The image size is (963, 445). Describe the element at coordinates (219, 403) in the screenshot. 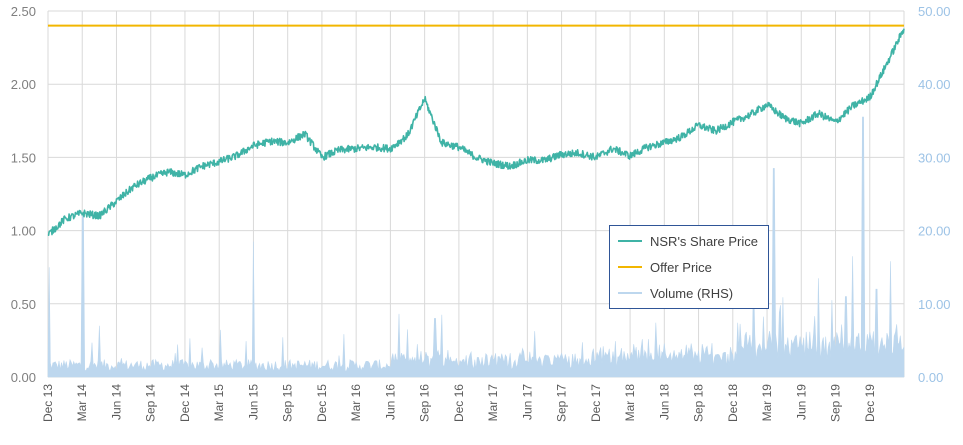

I see `x-tick-label: Mar 15` at that location.